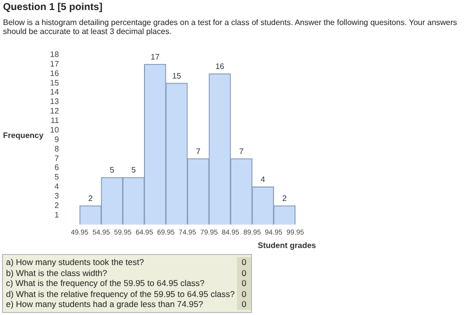 This screenshot has height=315, width=474. What do you see at coordinates (104, 304) in the screenshot?
I see `text: e) How many students had a grade less than 74.95?` at bounding box center [104, 304].